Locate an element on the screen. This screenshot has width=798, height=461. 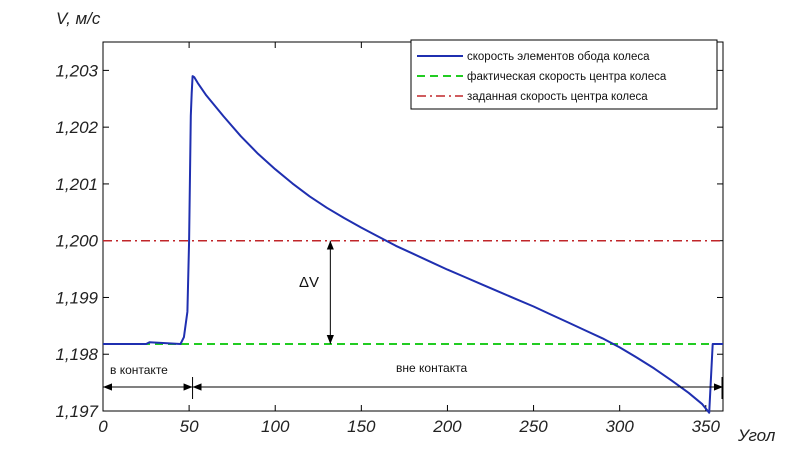
x-axis-label: Угол is located at coordinates (756, 435).